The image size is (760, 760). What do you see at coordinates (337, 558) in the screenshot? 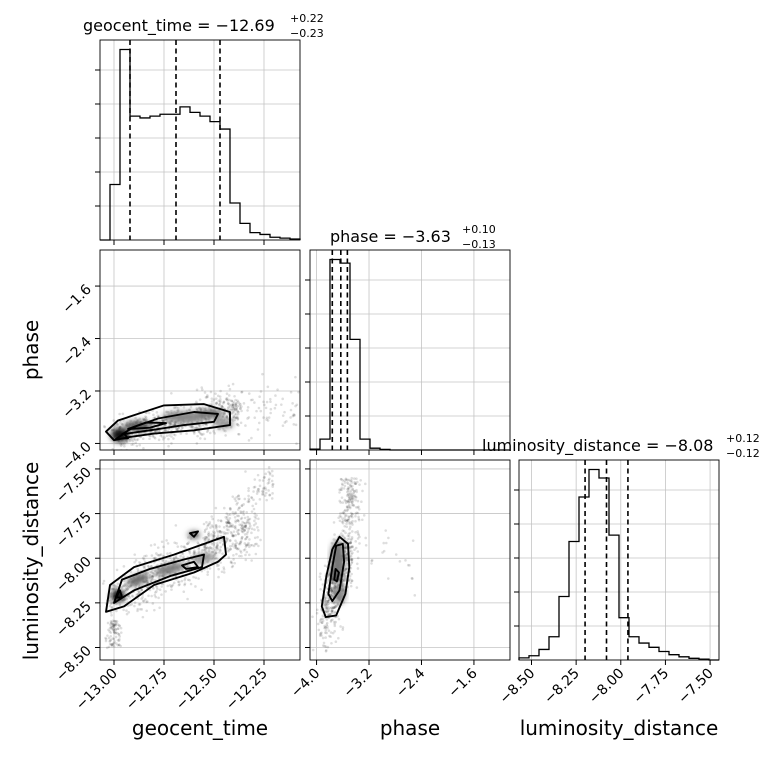
I see `density-cell` at bounding box center [337, 558].